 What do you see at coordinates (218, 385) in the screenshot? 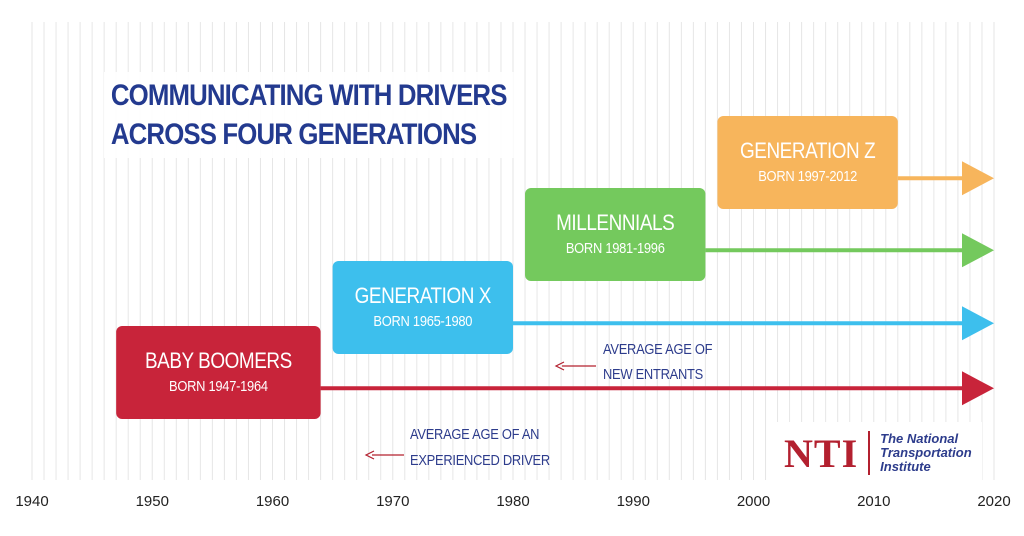
I see `bar-label: BORN 1947-1964` at bounding box center [218, 385].